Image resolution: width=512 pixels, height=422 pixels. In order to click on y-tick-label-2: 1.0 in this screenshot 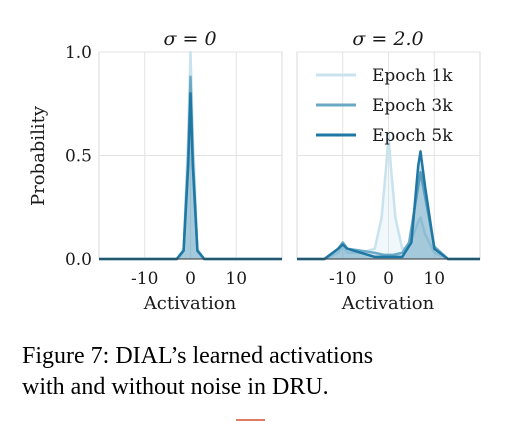, I will do `click(78, 53)`.